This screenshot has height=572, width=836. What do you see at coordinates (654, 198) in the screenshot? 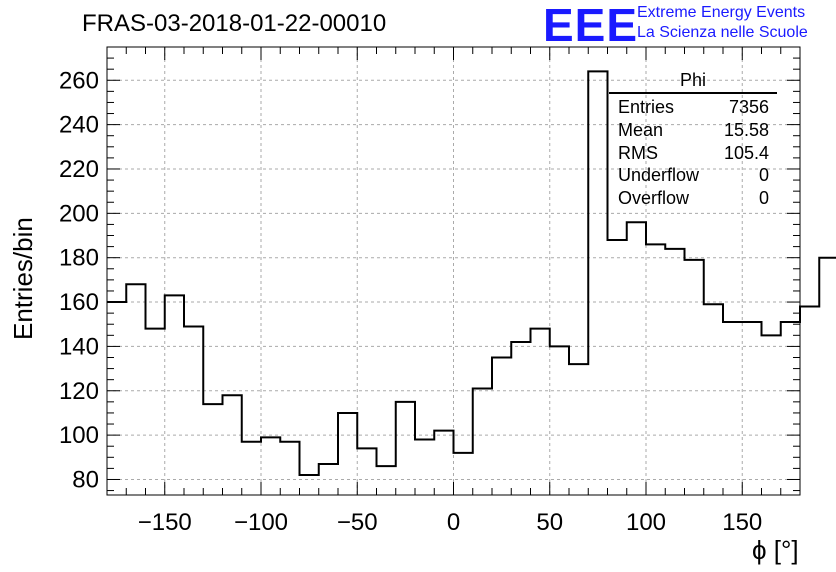
I see `stats-label: Overflow` at bounding box center [654, 198].